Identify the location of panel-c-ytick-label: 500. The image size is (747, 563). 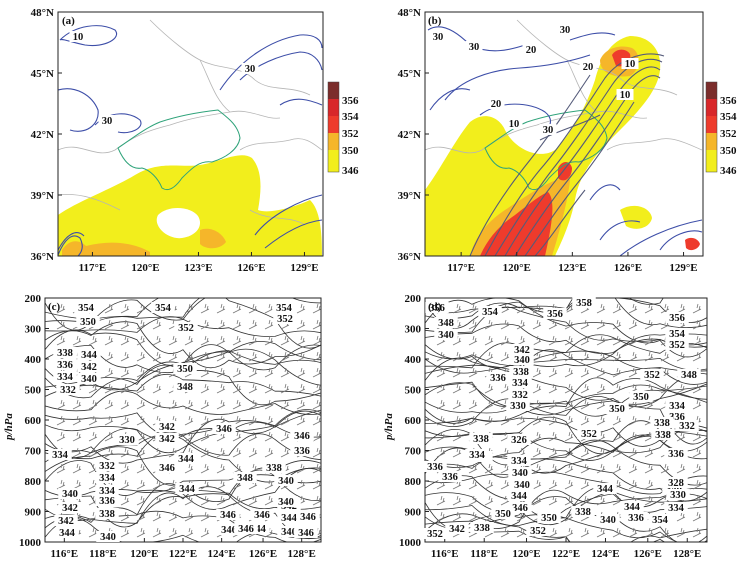
(33, 391).